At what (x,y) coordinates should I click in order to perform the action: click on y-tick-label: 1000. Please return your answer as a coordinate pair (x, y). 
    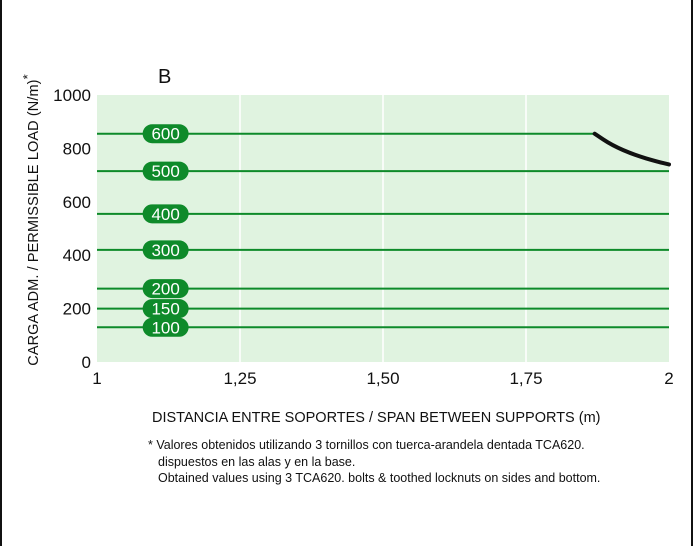
    Looking at the image, I should click on (72, 95).